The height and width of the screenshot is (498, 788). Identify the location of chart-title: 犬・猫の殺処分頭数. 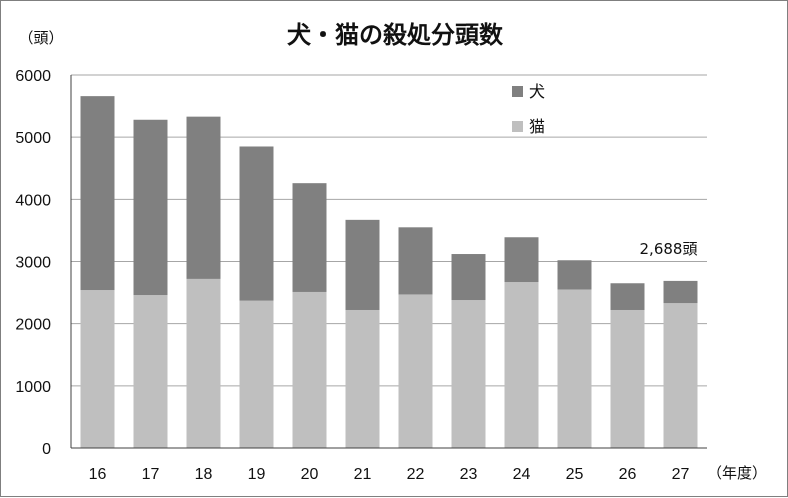
(395, 35).